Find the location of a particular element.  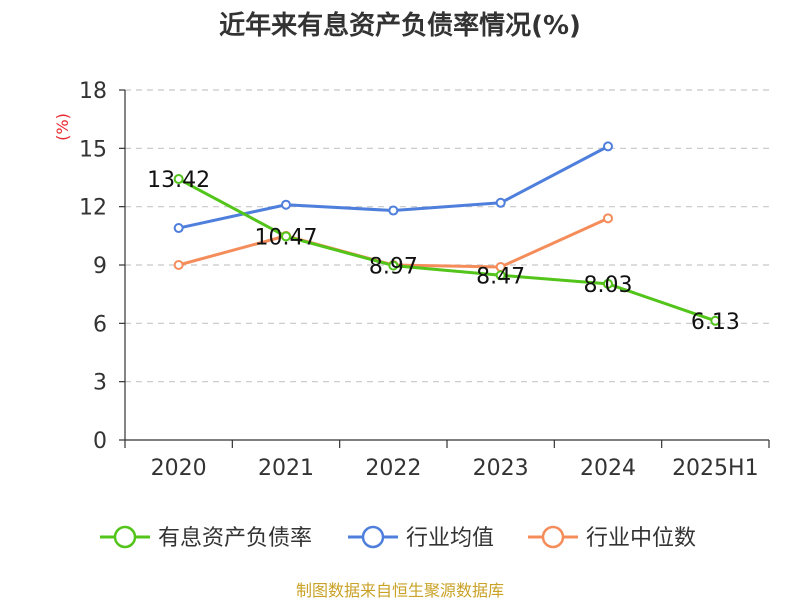

legend-label: 有息资产负债率 is located at coordinates (235, 538).